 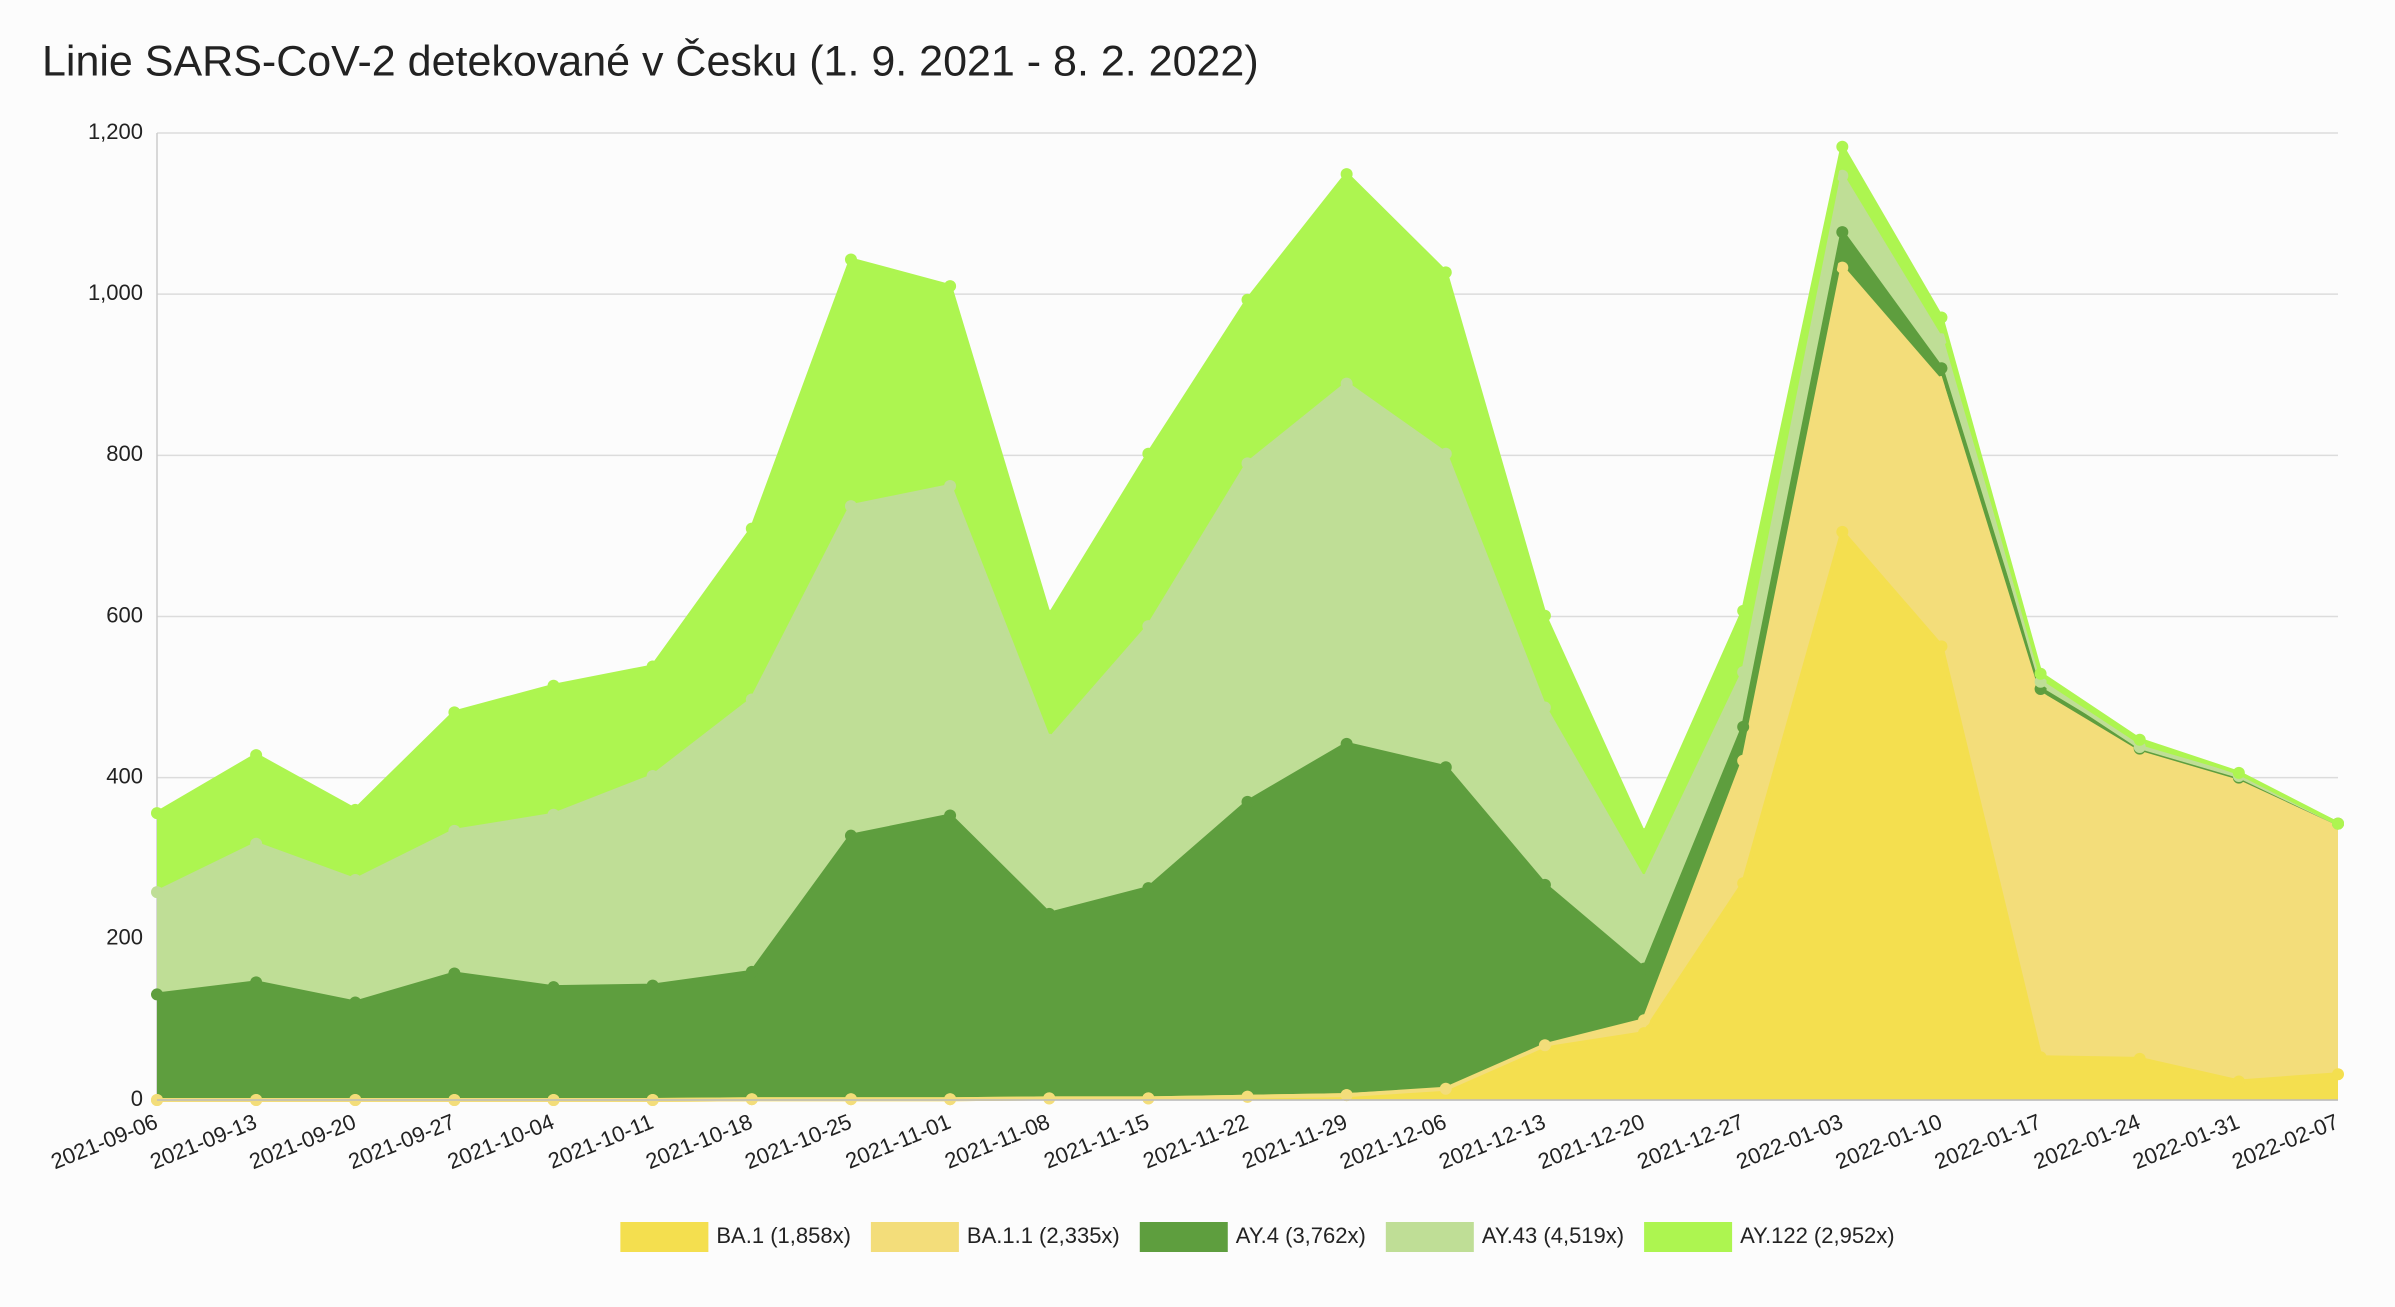 I want to click on legend-label: AY.43 (4,519x), so click(x=1553, y=1235).